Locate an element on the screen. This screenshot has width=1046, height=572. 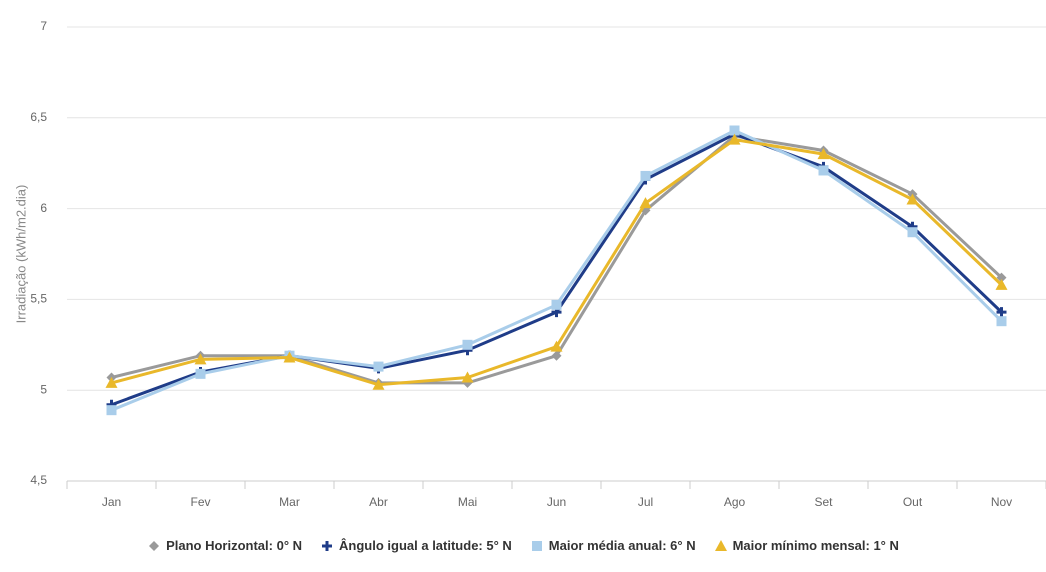
x-tick-label: Fev is located at coordinates (200, 502).